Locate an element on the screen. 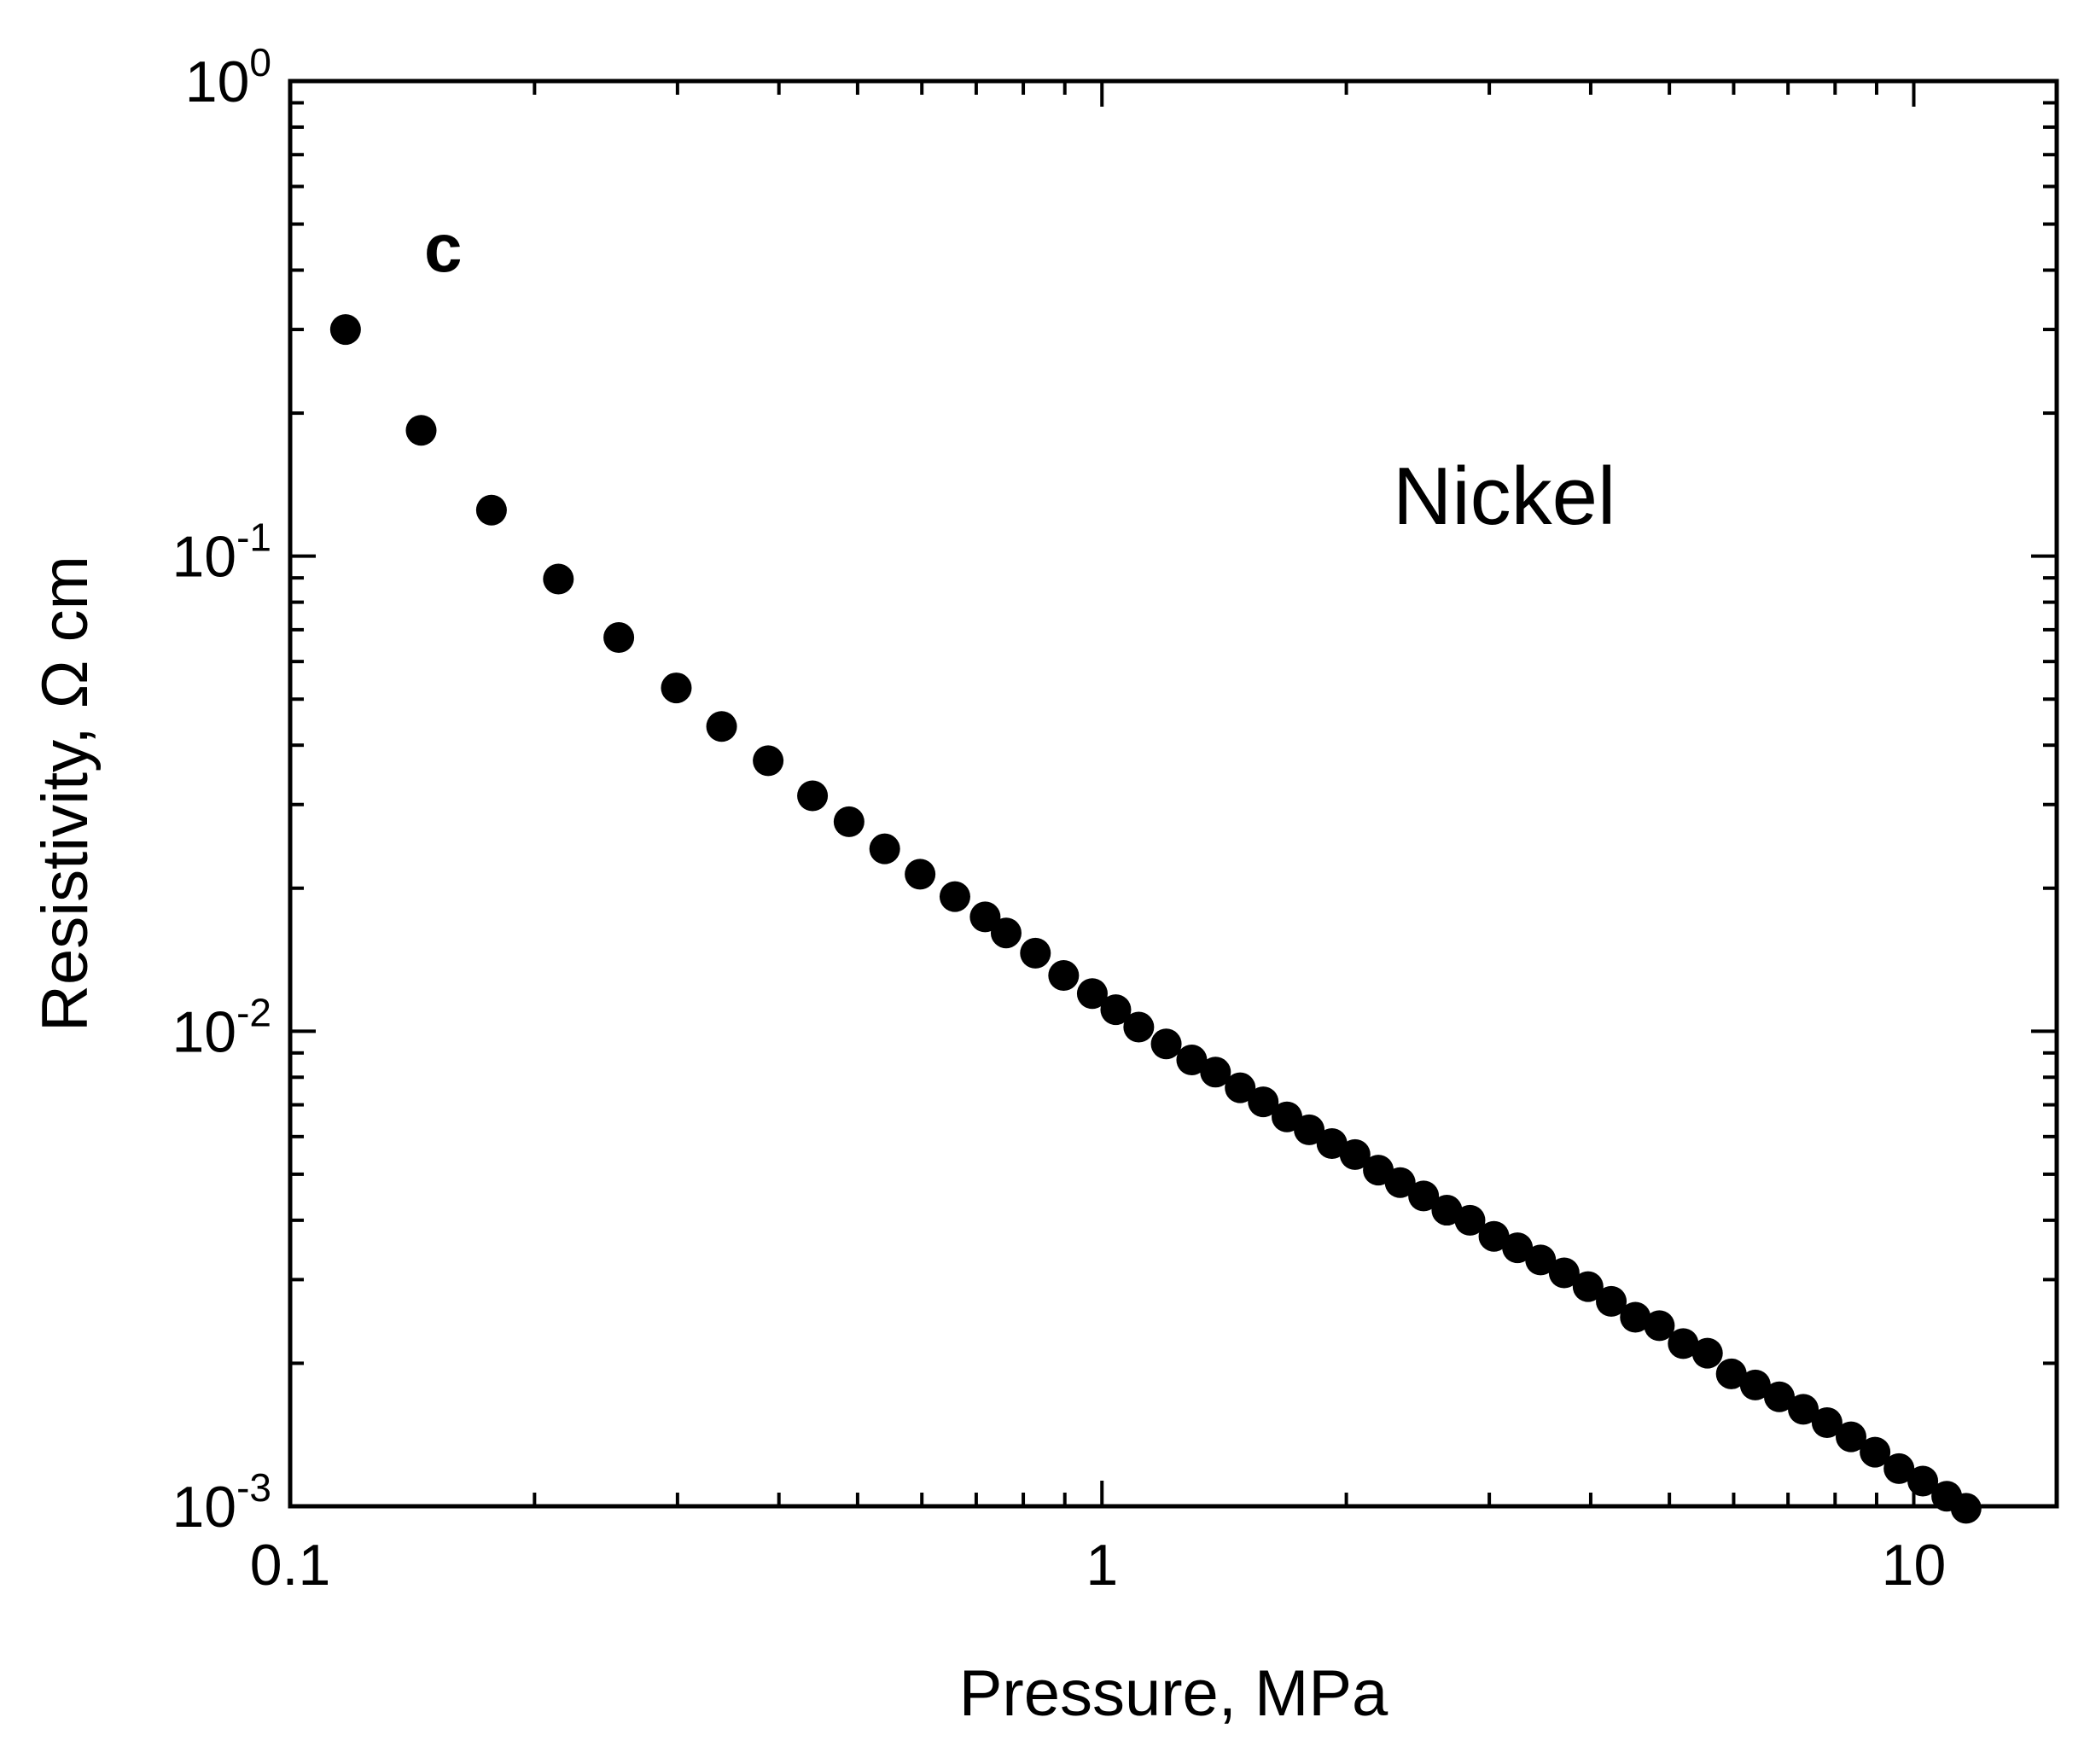 This screenshot has height=1764, width=2090. y-tick-label: 10⁻² is located at coordinates (221, 1027).